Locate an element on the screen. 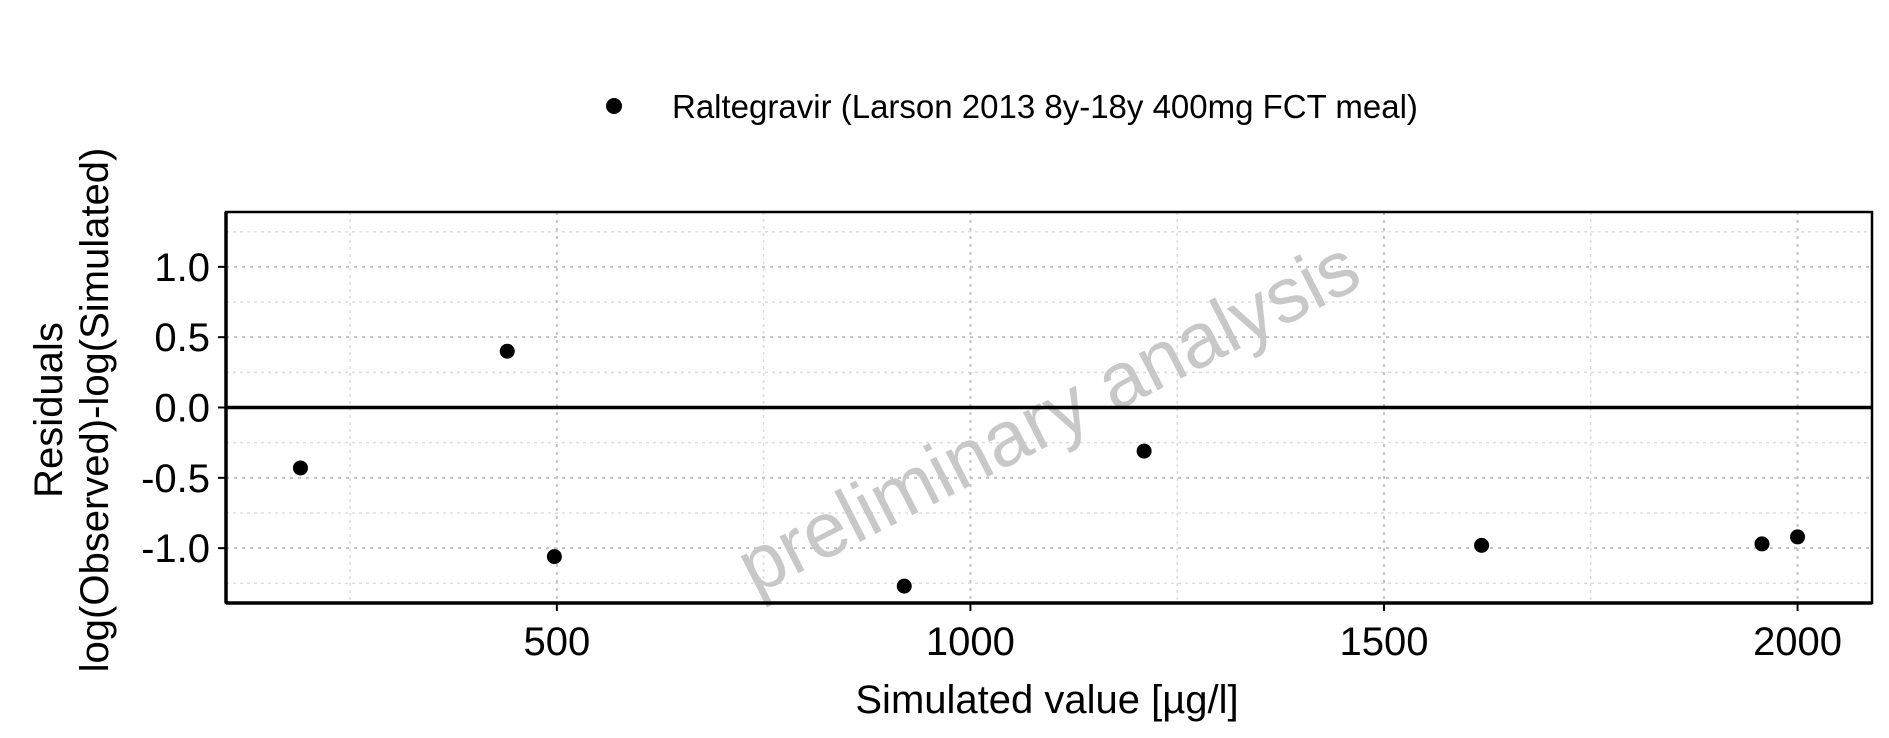  x-tick-label: 500 is located at coordinates (556, 642).